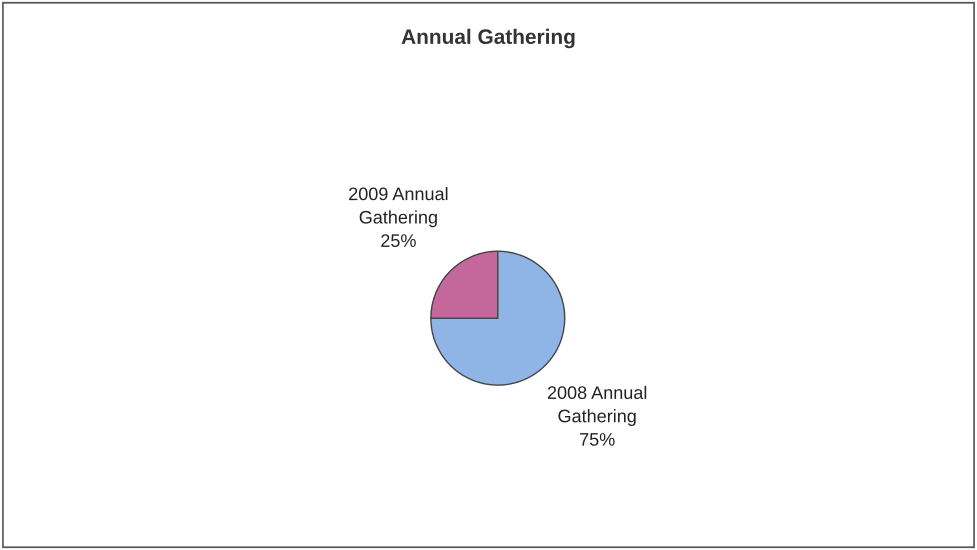 This screenshot has width=977, height=550. I want to click on chart-title: Annual Gathering, so click(488, 38).